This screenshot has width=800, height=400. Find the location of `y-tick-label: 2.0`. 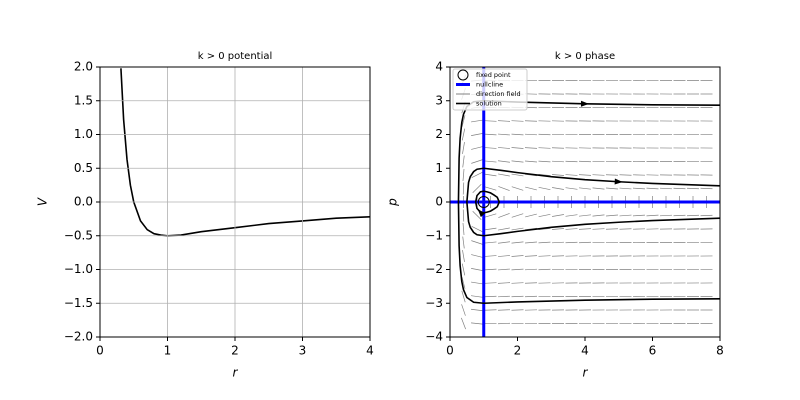

y-tick-label: 2.0 is located at coordinates (83, 67).